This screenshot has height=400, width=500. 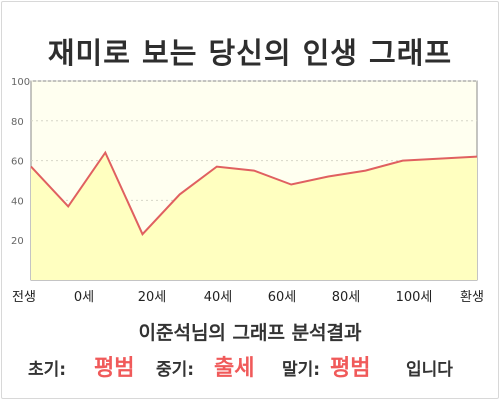 What do you see at coordinates (84, 297) in the screenshot?
I see `x-tick-label: 0세` at bounding box center [84, 297].